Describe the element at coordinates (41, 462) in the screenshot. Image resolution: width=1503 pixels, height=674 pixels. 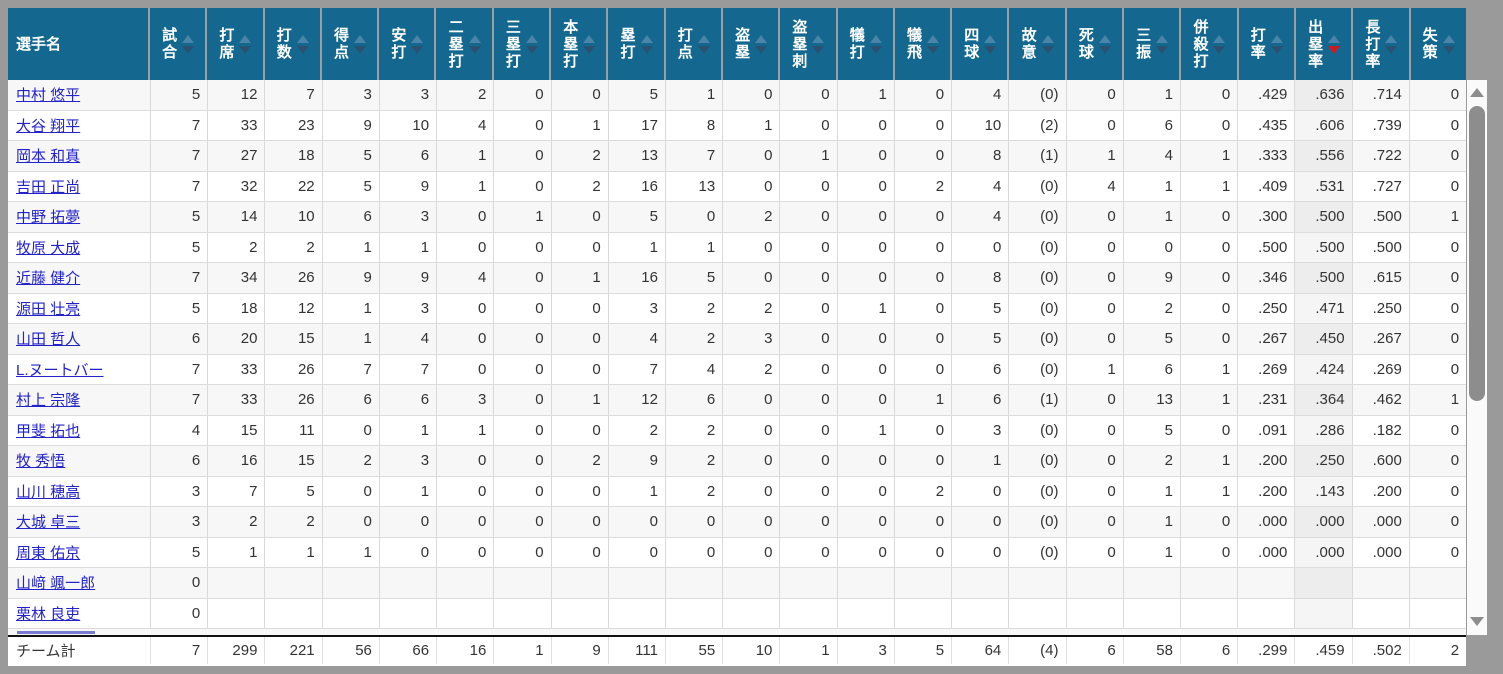
I see `player-link: 牧 秀悟` at that location.